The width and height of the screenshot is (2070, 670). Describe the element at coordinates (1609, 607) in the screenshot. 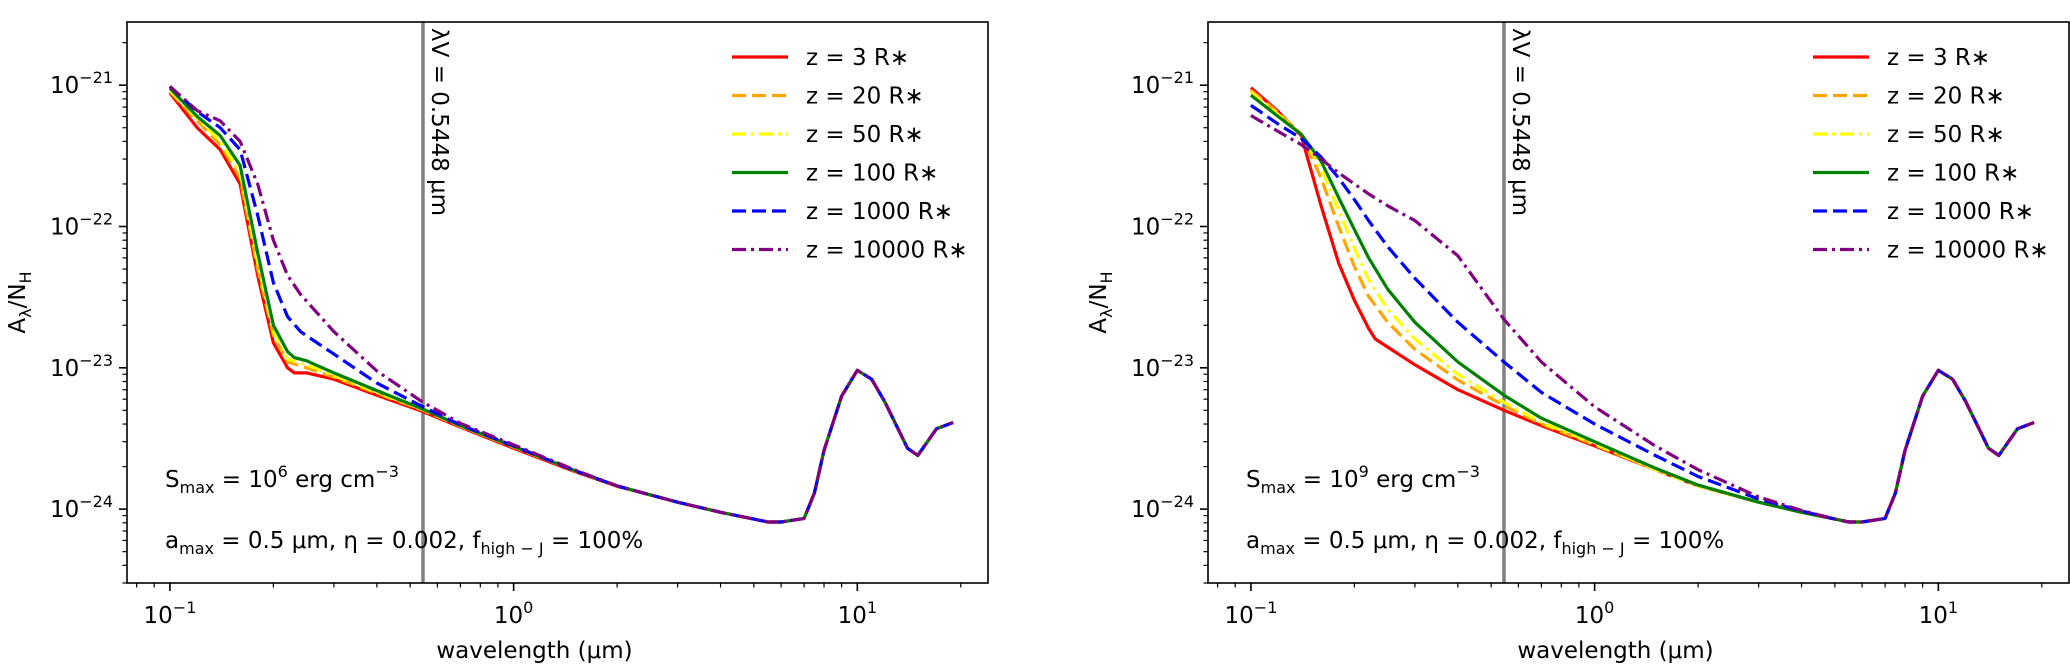

I see `x-tick-exponent: 0` at that location.